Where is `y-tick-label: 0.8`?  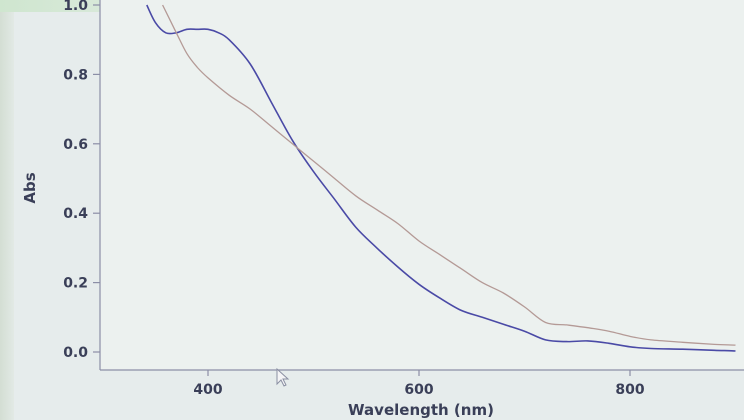 y-tick-label: 0.8 is located at coordinates (75, 75).